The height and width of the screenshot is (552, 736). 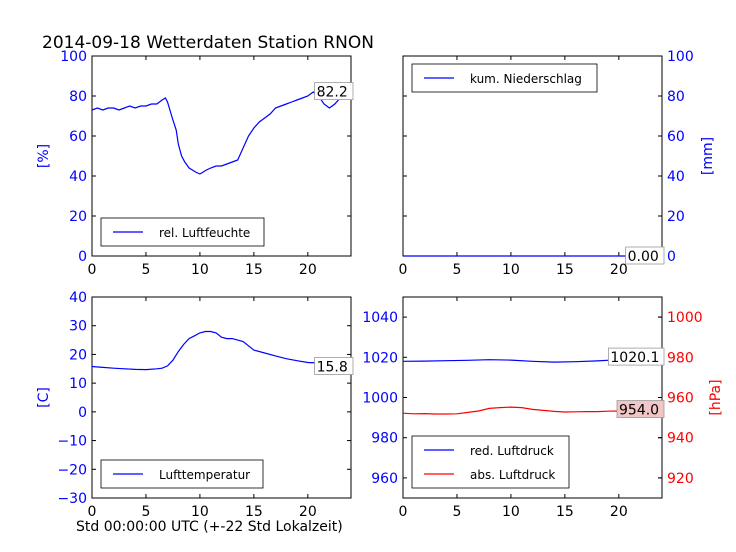 What do you see at coordinates (708, 156) in the screenshot?
I see `y-axis-label: [mm]` at bounding box center [708, 156].